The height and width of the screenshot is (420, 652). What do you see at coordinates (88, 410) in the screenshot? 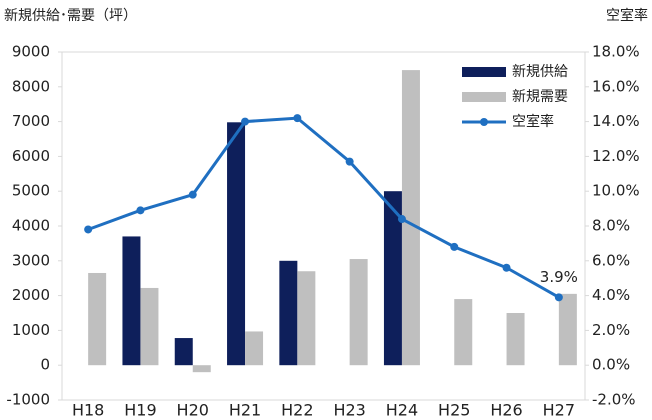
I see `x-tick-label: H18` at bounding box center [88, 410].